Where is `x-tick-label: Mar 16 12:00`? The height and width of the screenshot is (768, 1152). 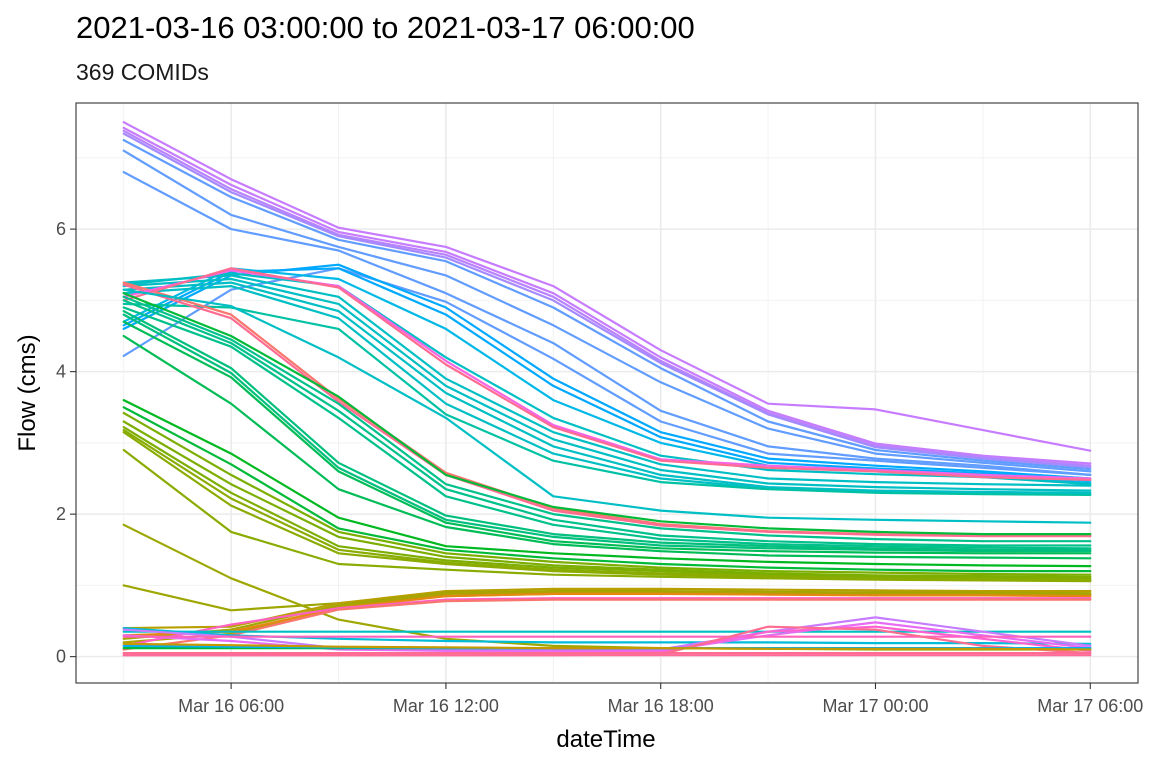
x-tick-label: Mar 16 12:00 is located at coordinates (446, 706).